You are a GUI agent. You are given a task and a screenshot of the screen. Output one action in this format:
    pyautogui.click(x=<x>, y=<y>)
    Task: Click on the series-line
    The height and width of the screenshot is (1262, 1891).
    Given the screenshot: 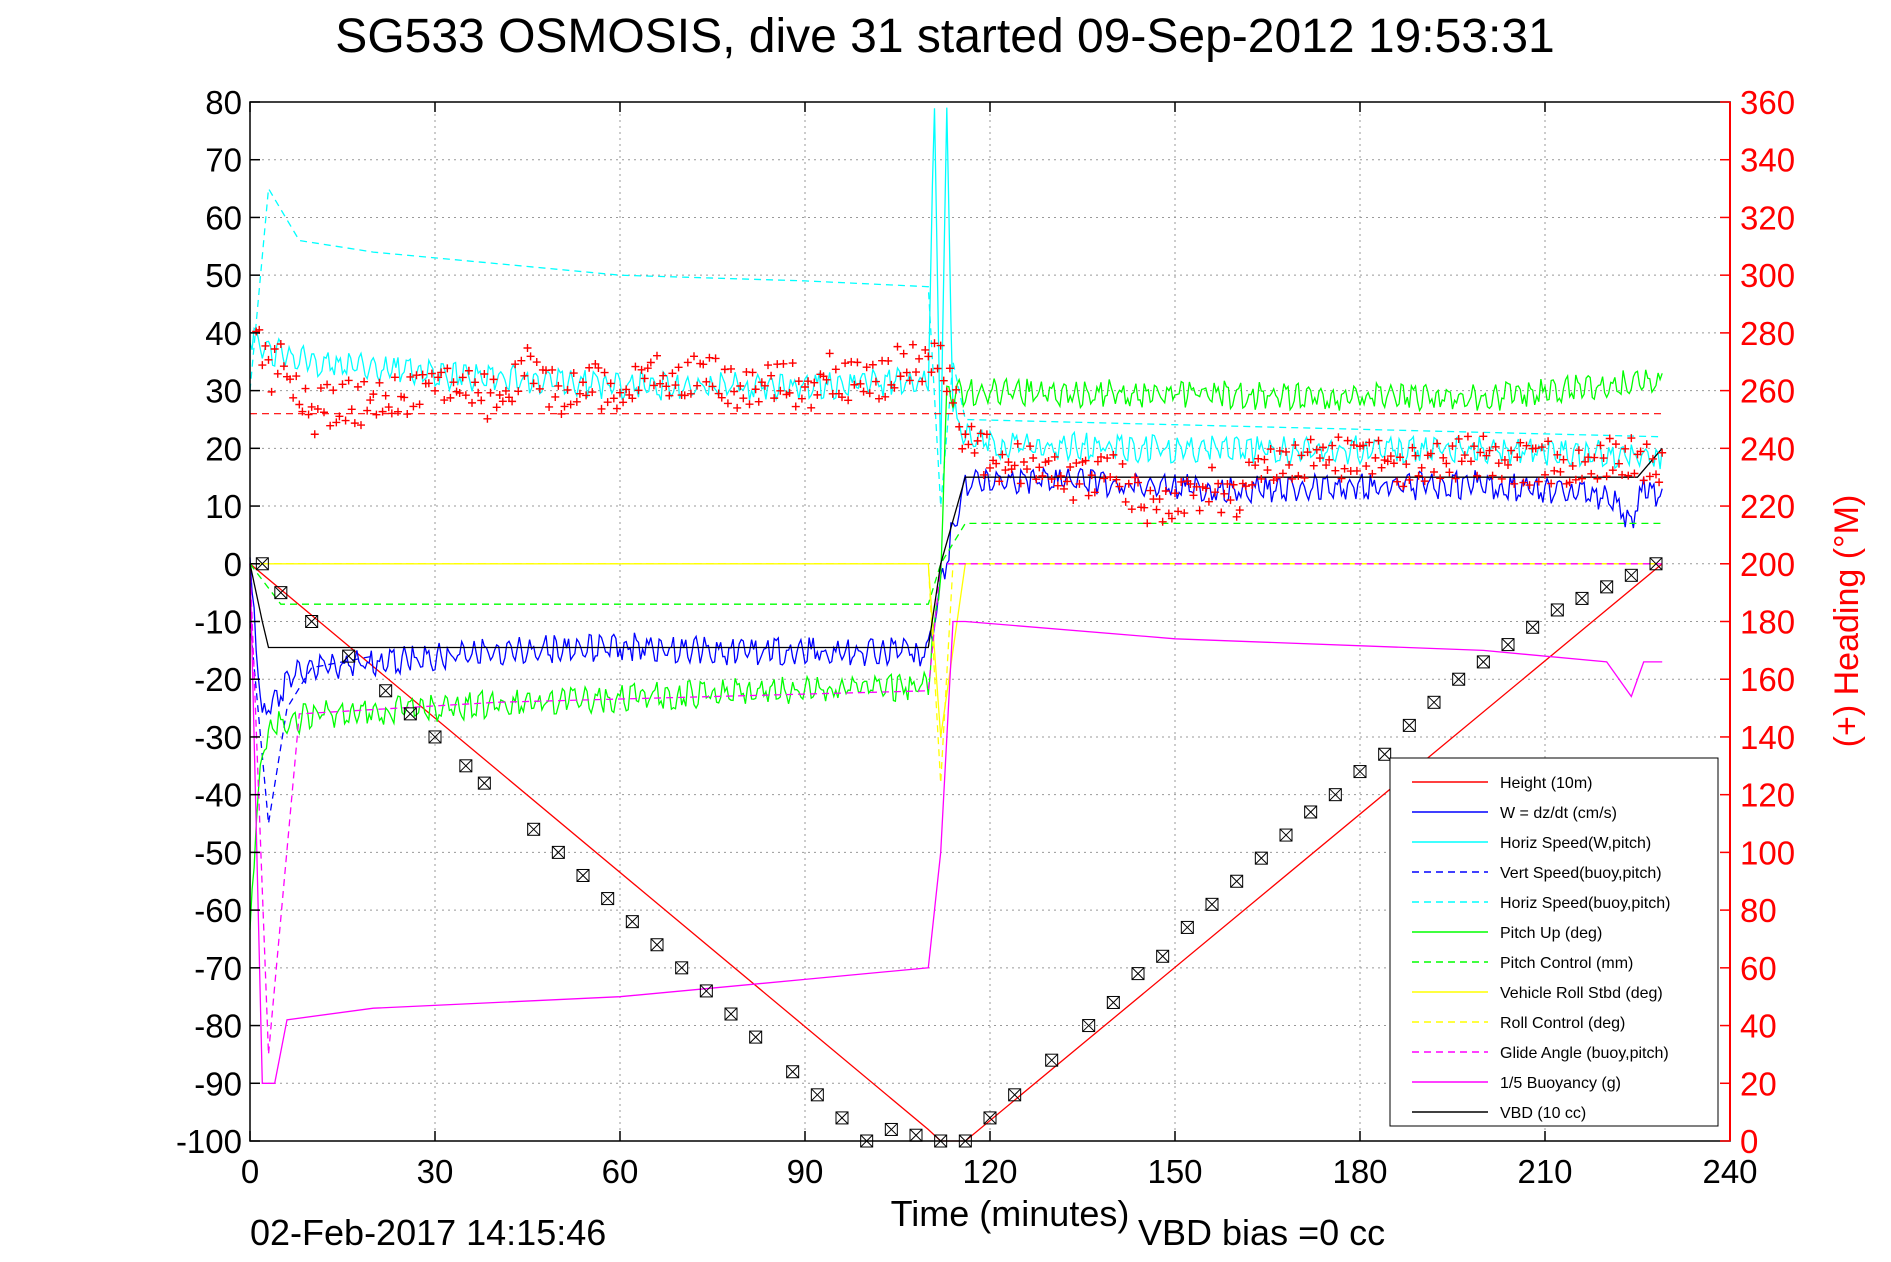 What is the action you would take?
    pyautogui.click(x=956, y=673)
    